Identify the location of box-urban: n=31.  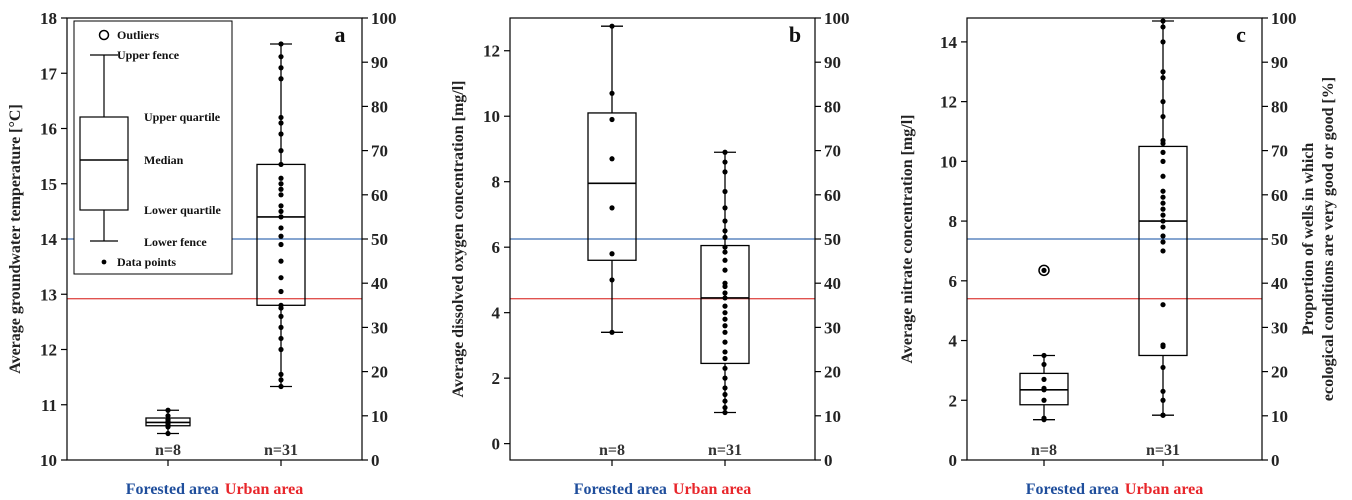
(1163, 238).